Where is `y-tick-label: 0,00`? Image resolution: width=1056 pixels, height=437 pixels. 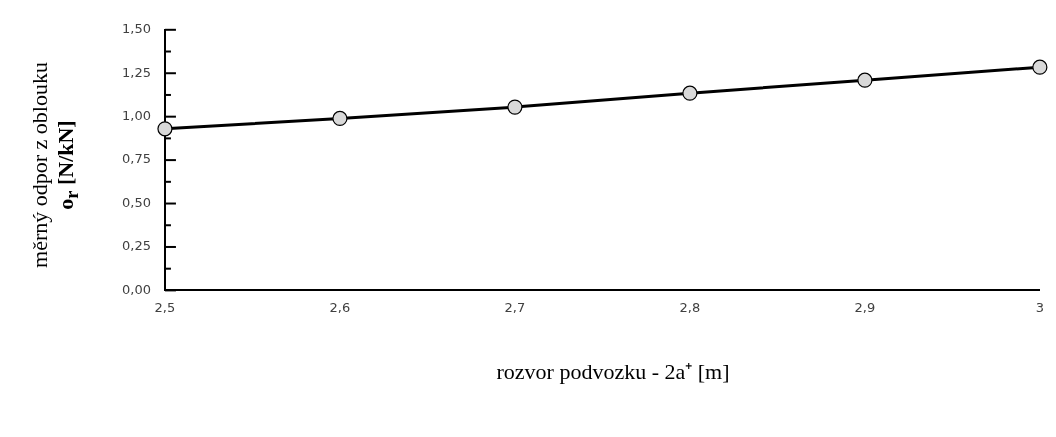 y-tick-label: 0,00 is located at coordinates (136, 289).